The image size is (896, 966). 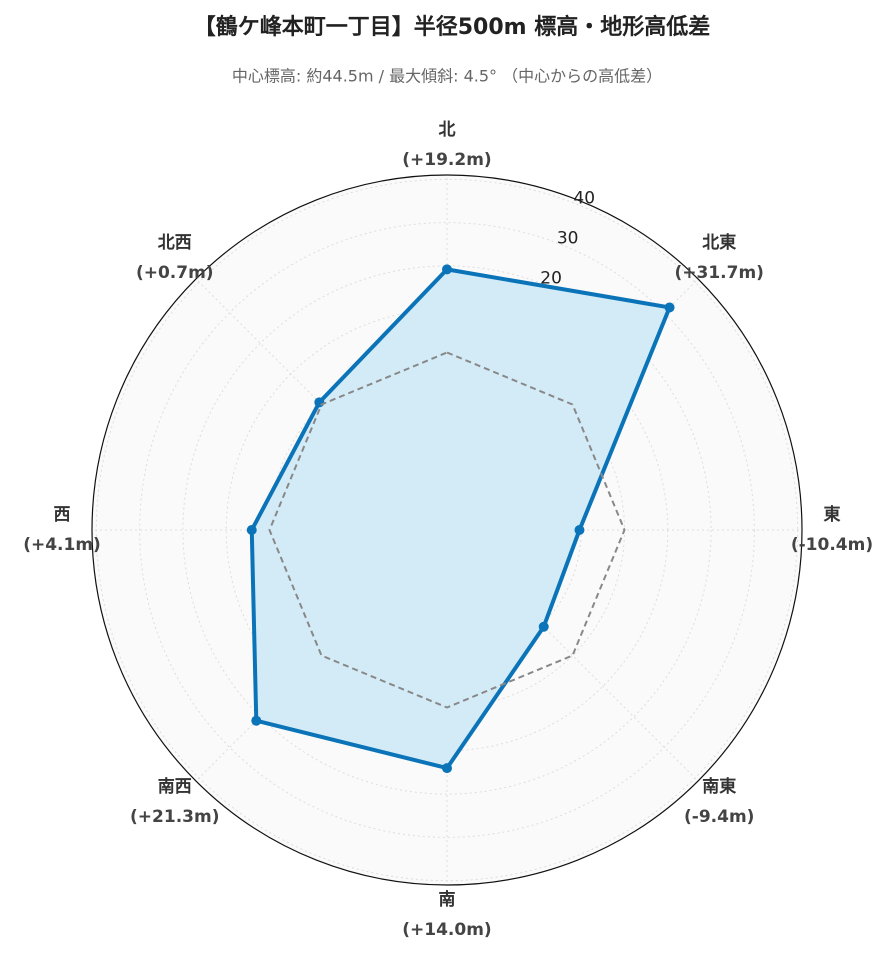 I want to click on category-label: 南東, so click(x=719, y=786).